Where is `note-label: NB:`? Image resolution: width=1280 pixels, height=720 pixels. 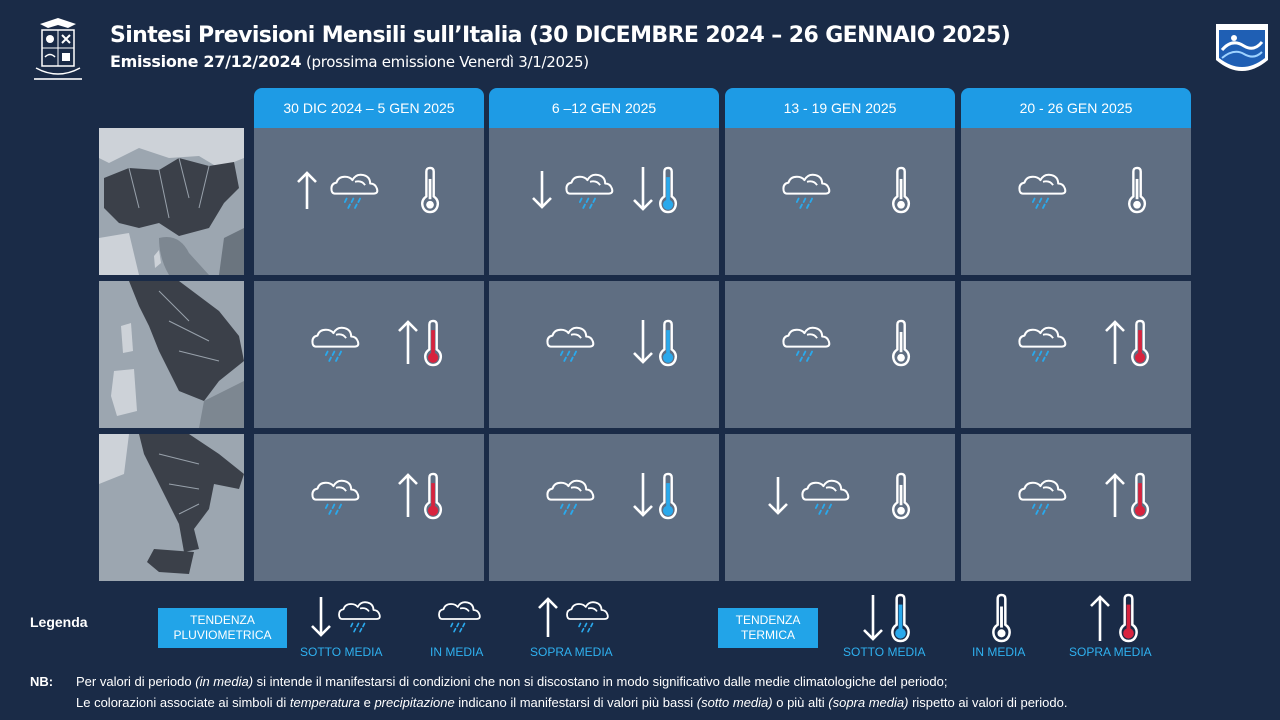
note-label: NB: is located at coordinates (42, 681).